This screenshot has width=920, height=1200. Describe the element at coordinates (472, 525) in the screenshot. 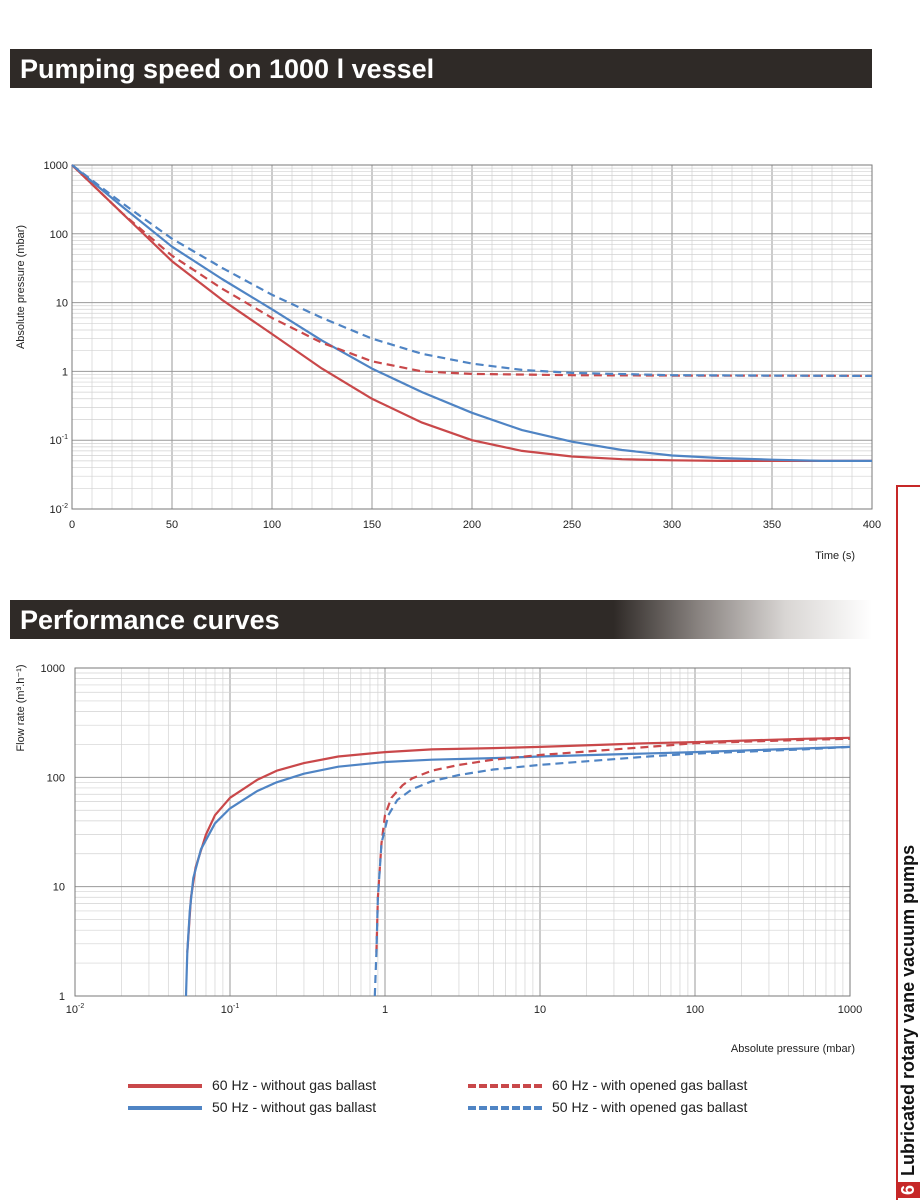

I see `x-tick-label: 200` at that location.